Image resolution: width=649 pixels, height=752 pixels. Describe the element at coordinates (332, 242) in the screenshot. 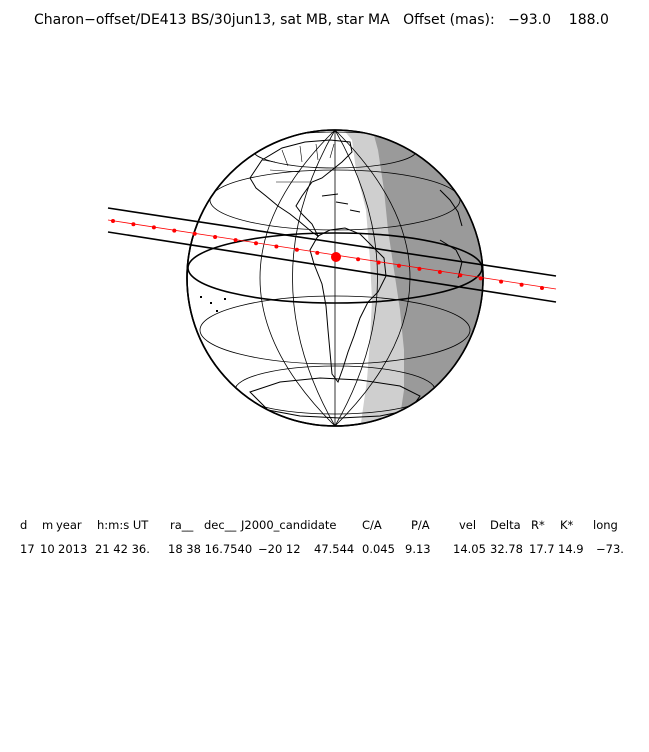

I see `shadow-north-limit` at that location.